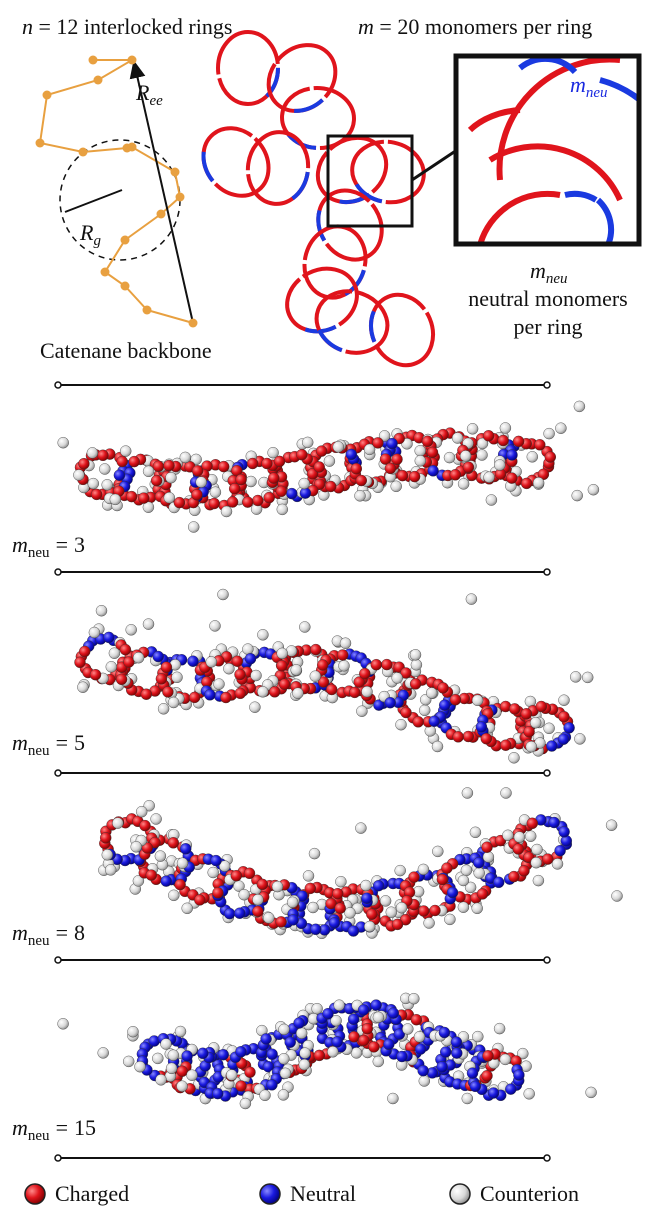 The image size is (648, 1208). Describe the element at coordinates (90, 234) in the screenshot. I see `rg-label: Rg` at that location.